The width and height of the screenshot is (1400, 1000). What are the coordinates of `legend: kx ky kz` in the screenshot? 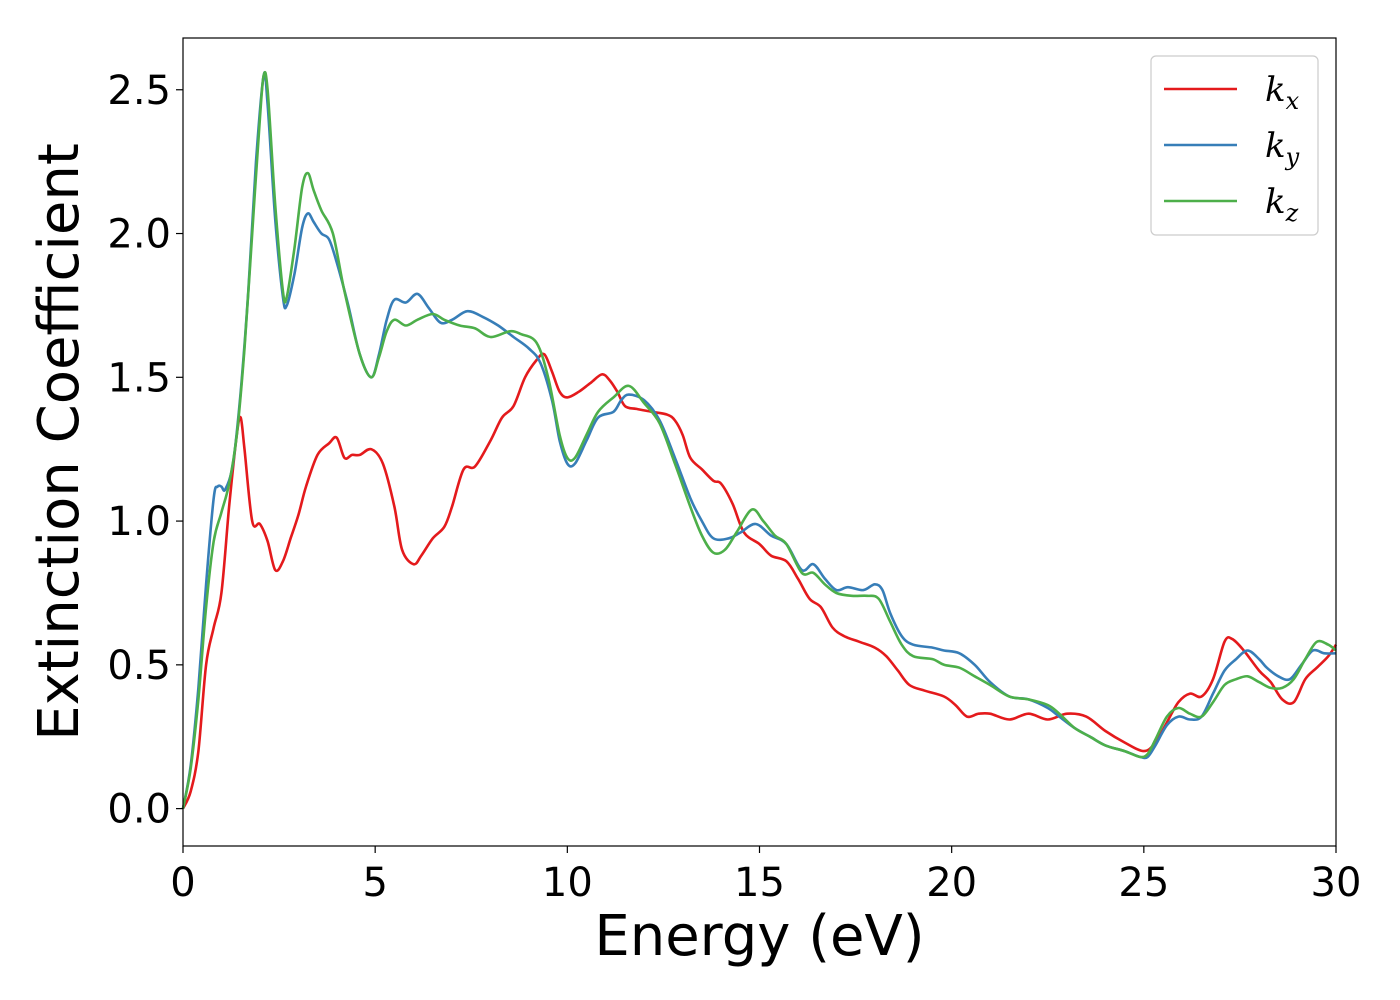 It's located at (1234, 145).